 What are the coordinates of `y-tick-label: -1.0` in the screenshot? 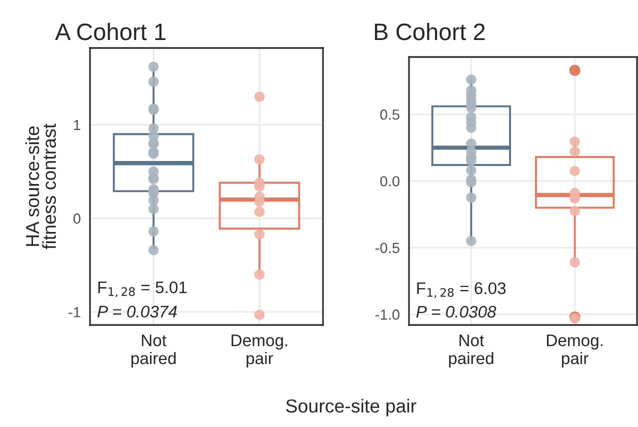 It's located at (387, 314).